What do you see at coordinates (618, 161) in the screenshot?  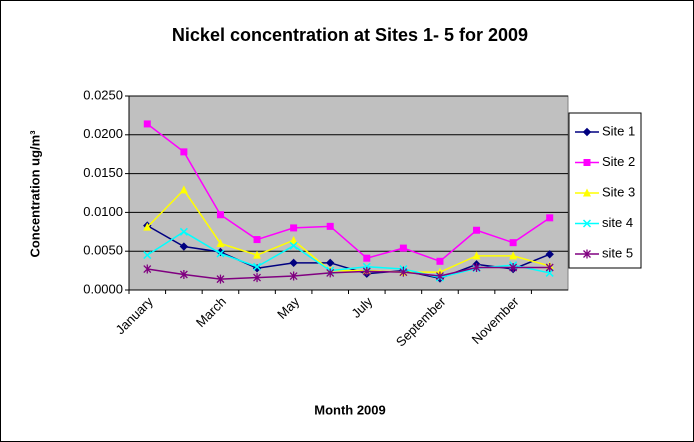 I see `legend-label: Site 2` at bounding box center [618, 161].